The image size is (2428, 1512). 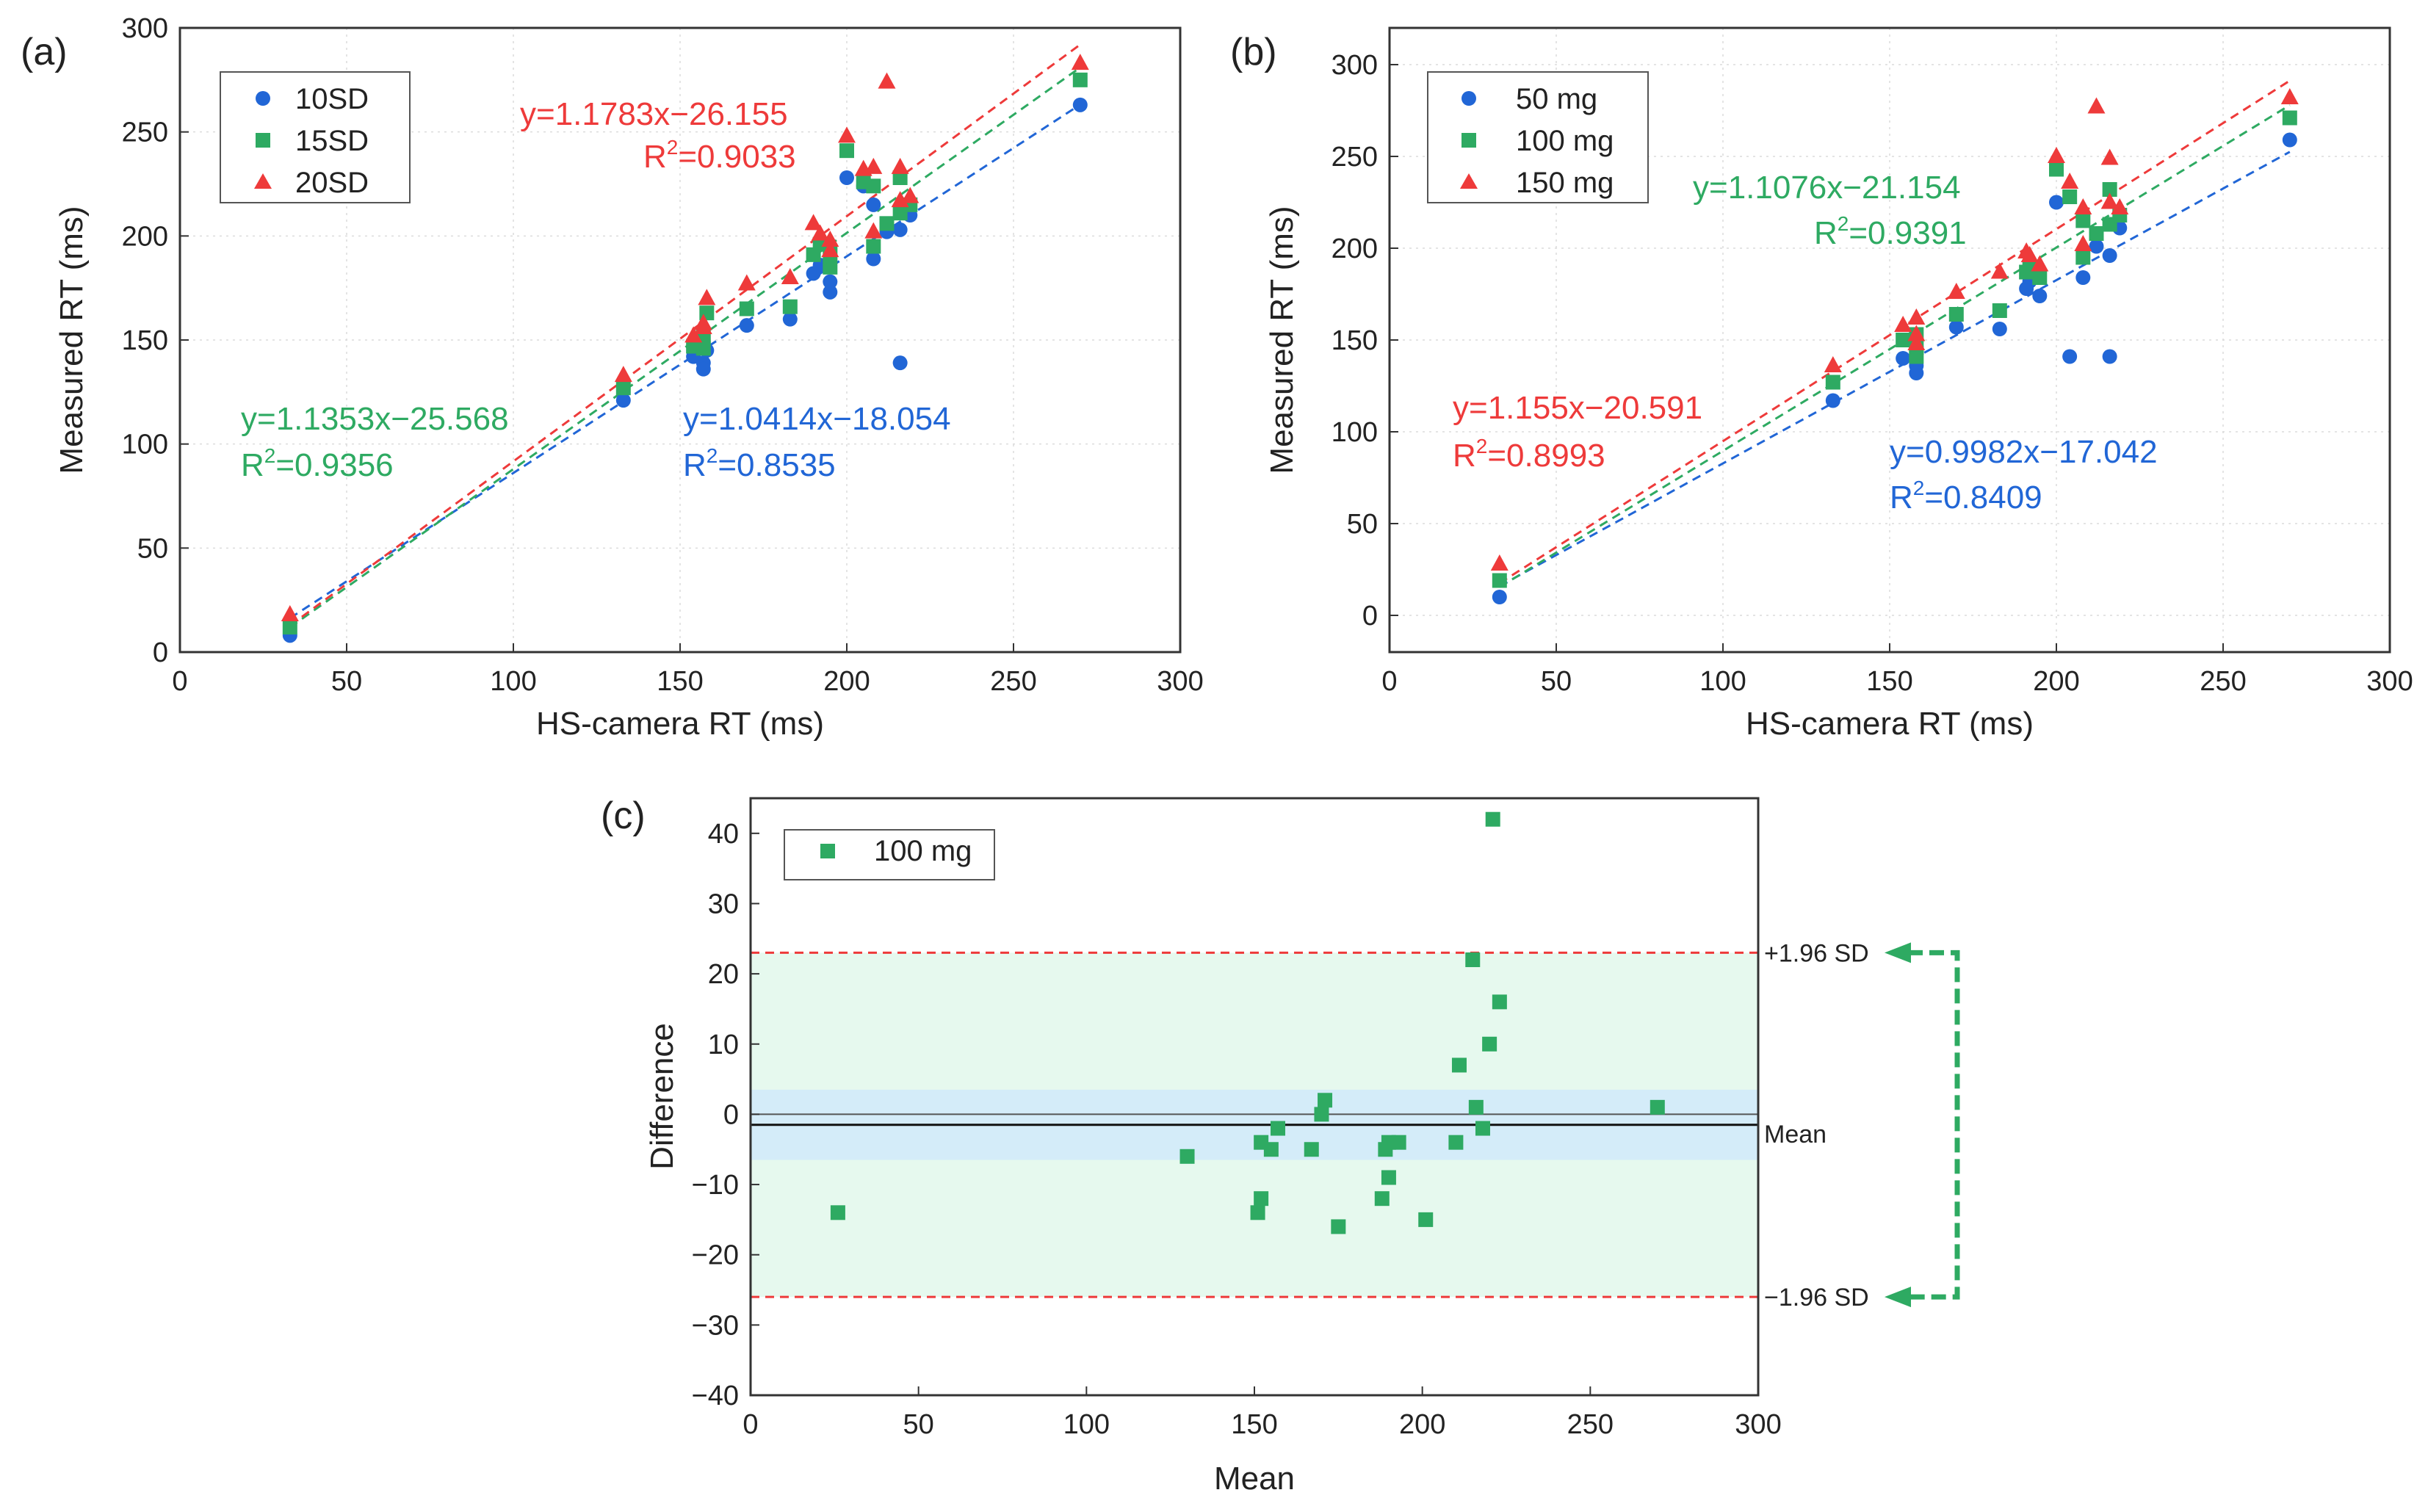 I want to click on x-tick-label: 100, so click(x=1722, y=681).